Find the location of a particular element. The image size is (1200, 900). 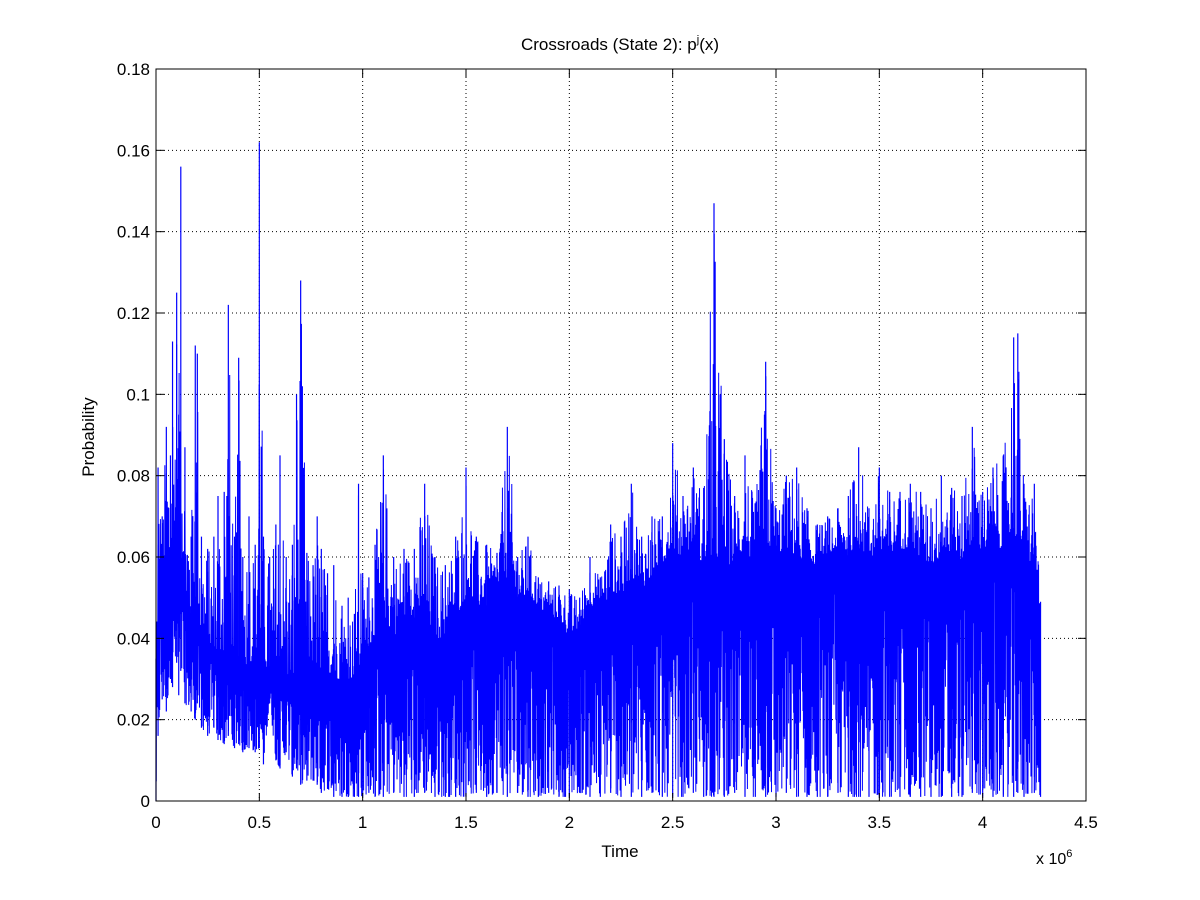

x-tick-label: 3 is located at coordinates (775, 822).